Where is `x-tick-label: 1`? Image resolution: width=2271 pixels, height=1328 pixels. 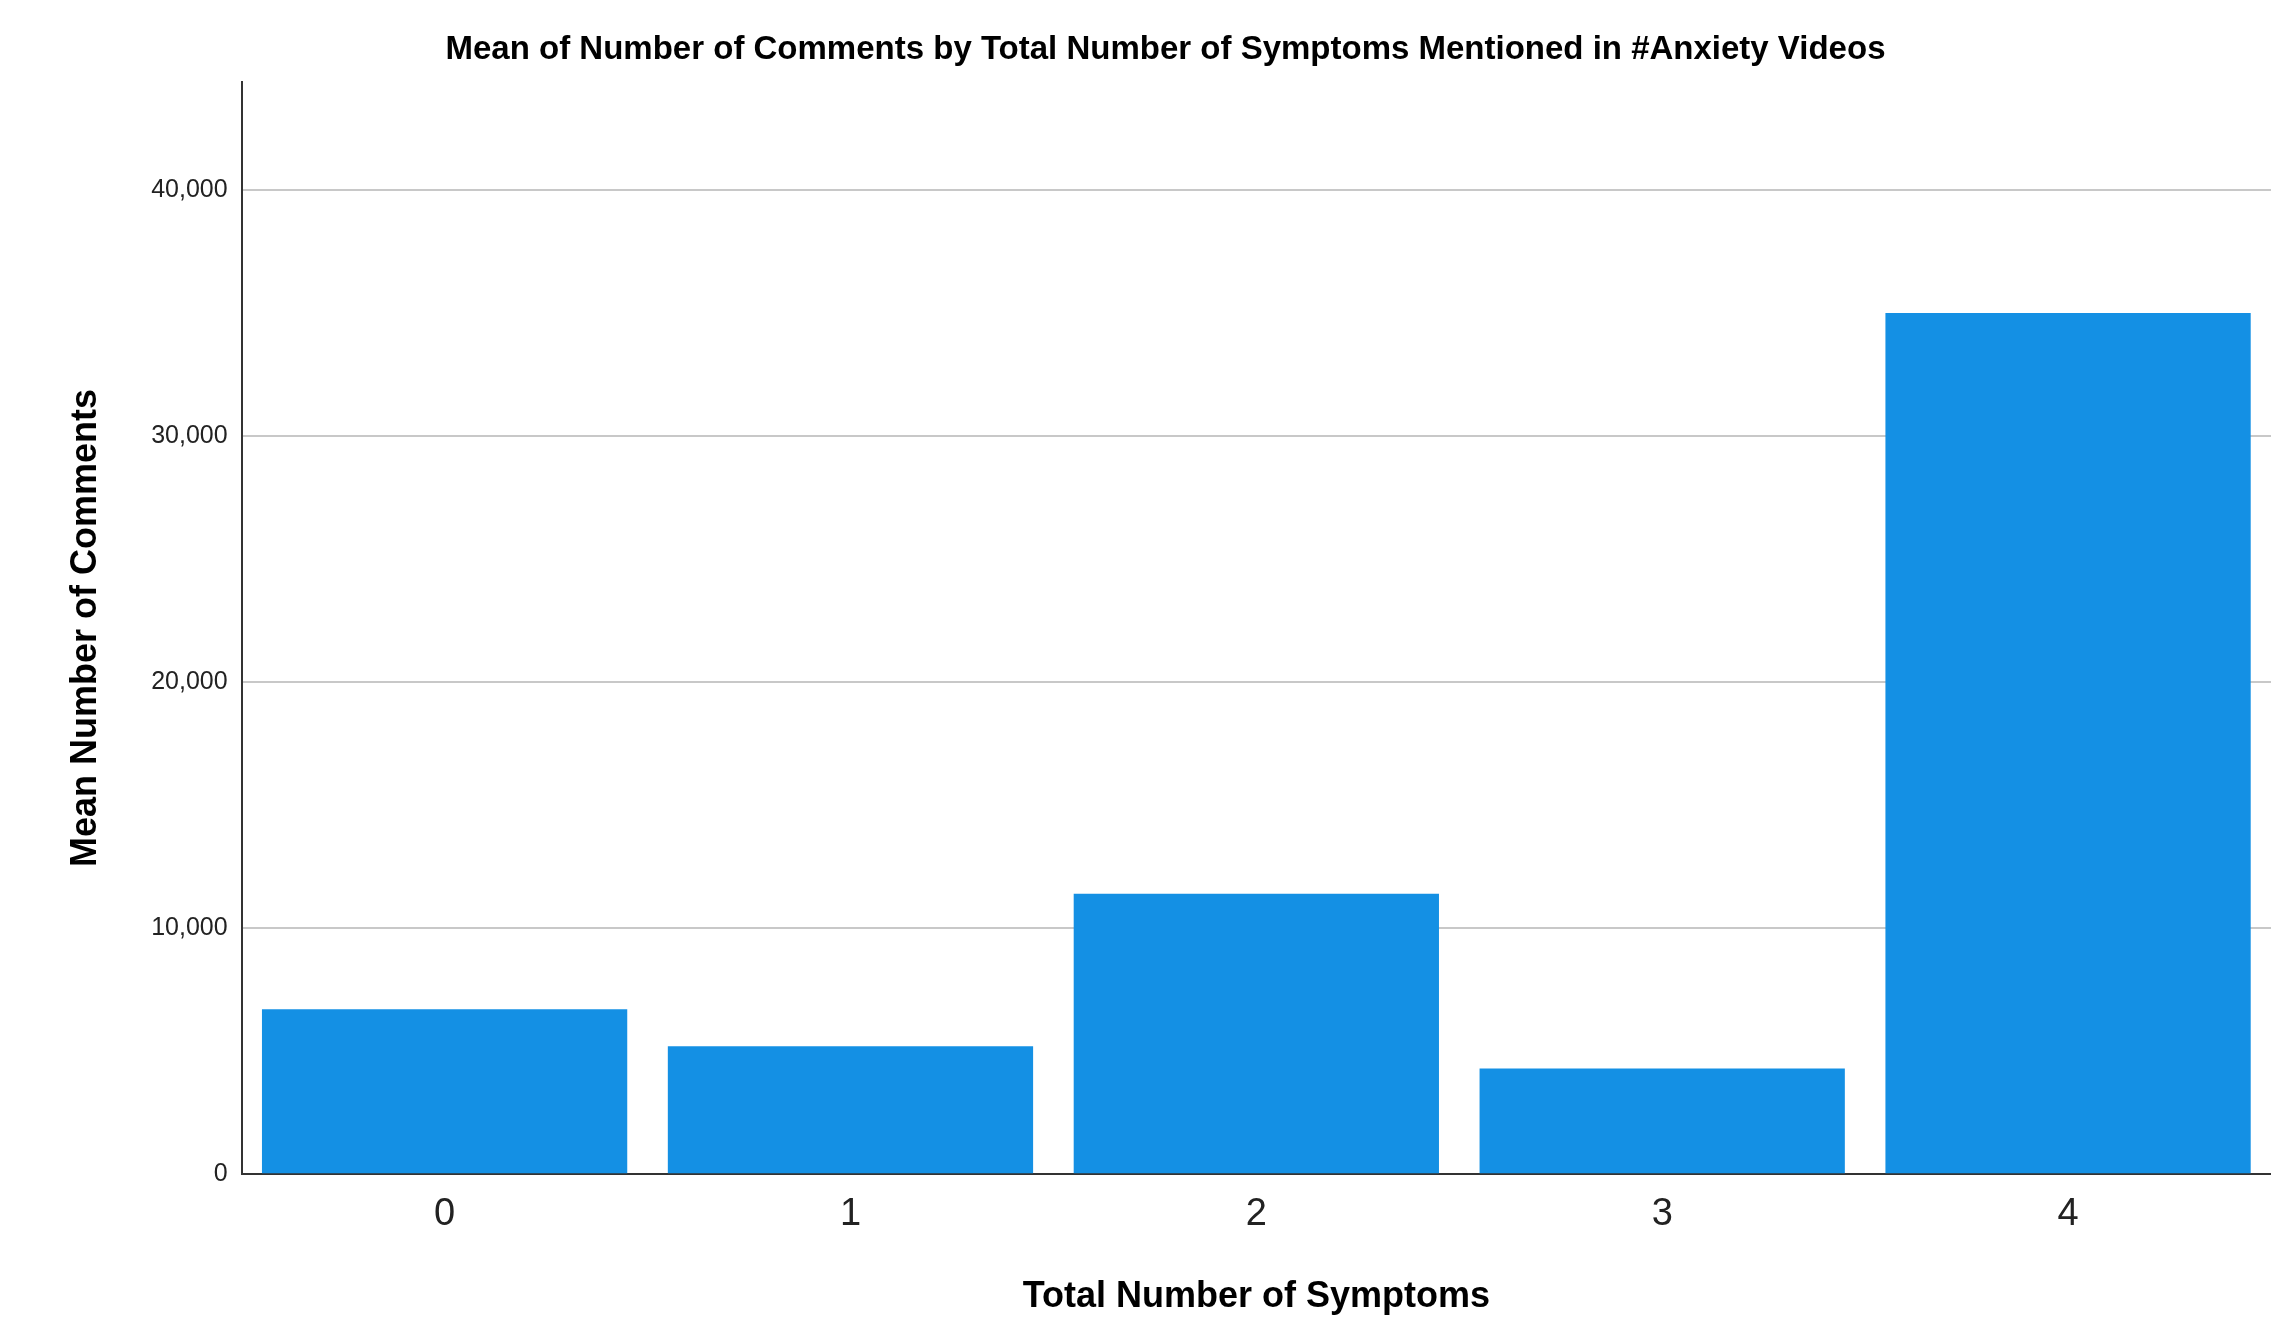
x-tick-label: 1 is located at coordinates (850, 1212).